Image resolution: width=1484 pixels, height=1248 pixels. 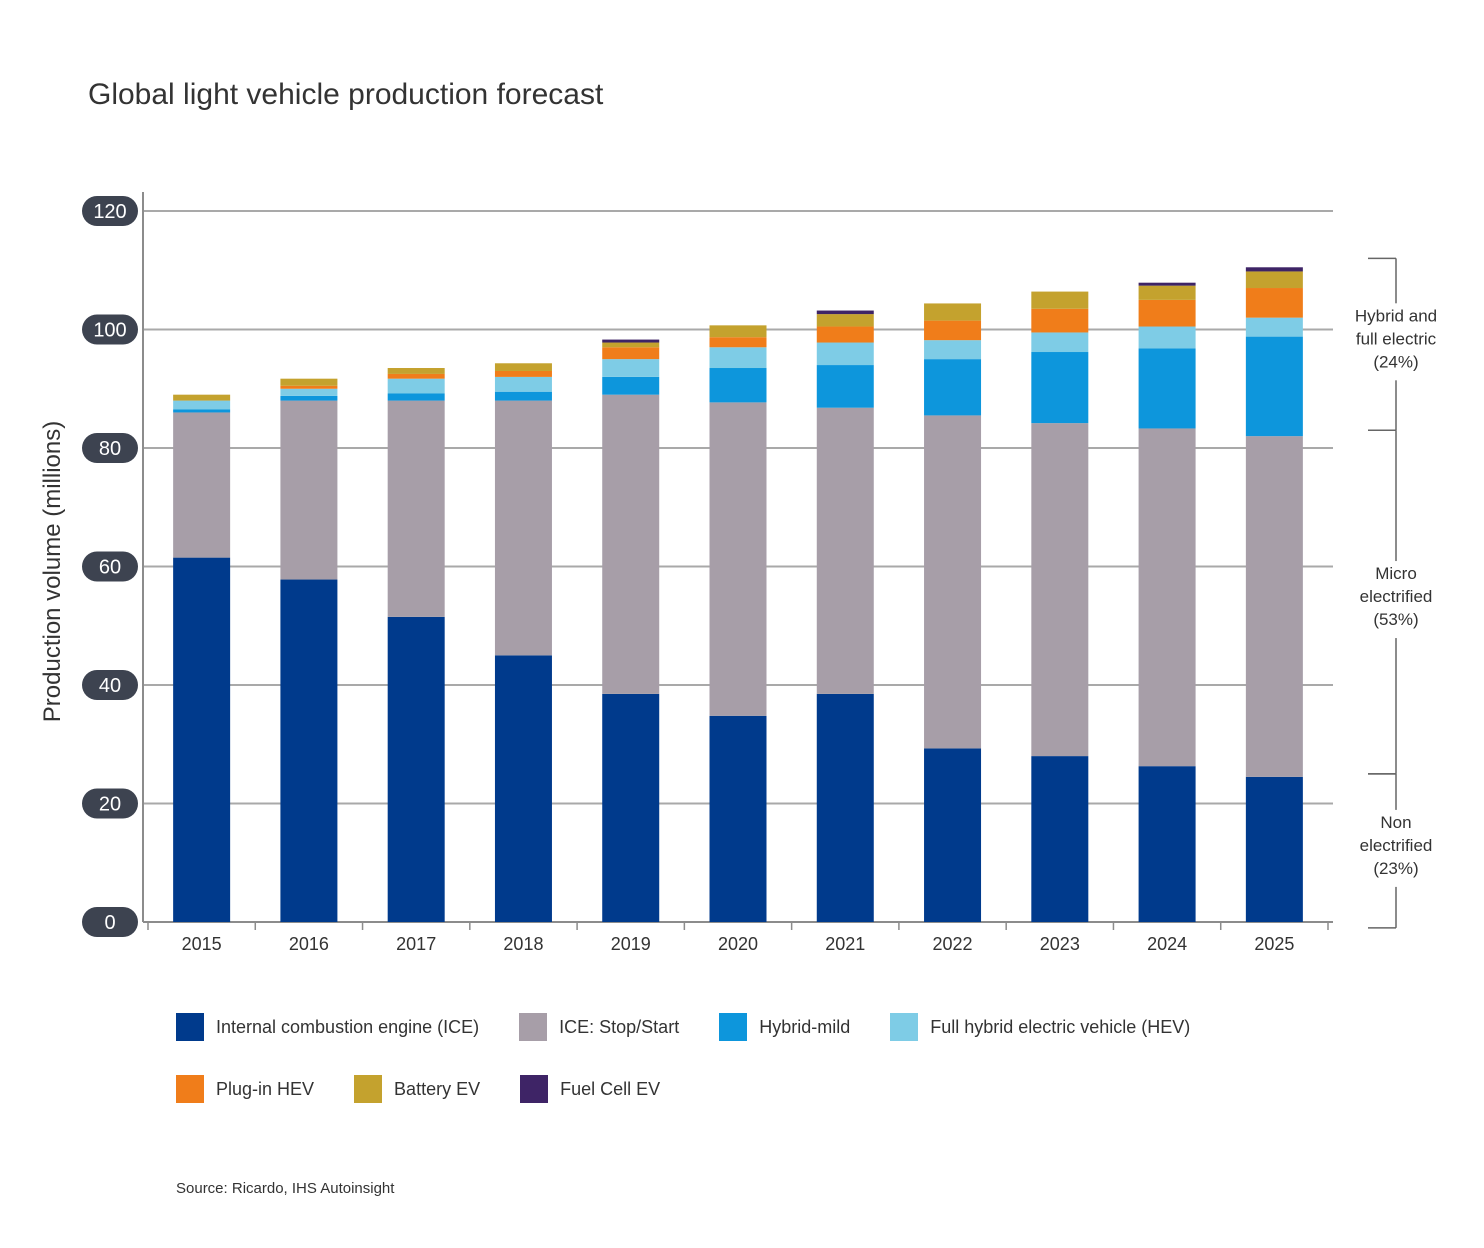 What do you see at coordinates (534, 1089) in the screenshot?
I see `legend-swatch-fcev` at bounding box center [534, 1089].